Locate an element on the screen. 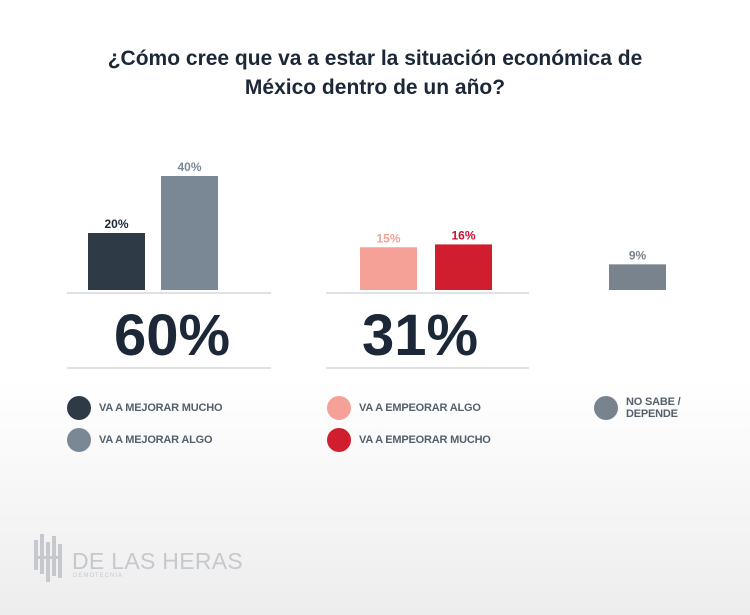 Image resolution: width=750 pixels, height=615 pixels. bar-label-va-a-empeorar-algo: 15% is located at coordinates (388, 238).